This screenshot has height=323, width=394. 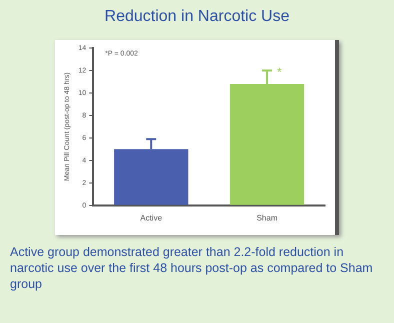 What do you see at coordinates (279, 71) in the screenshot?
I see `annotation: *` at bounding box center [279, 71].